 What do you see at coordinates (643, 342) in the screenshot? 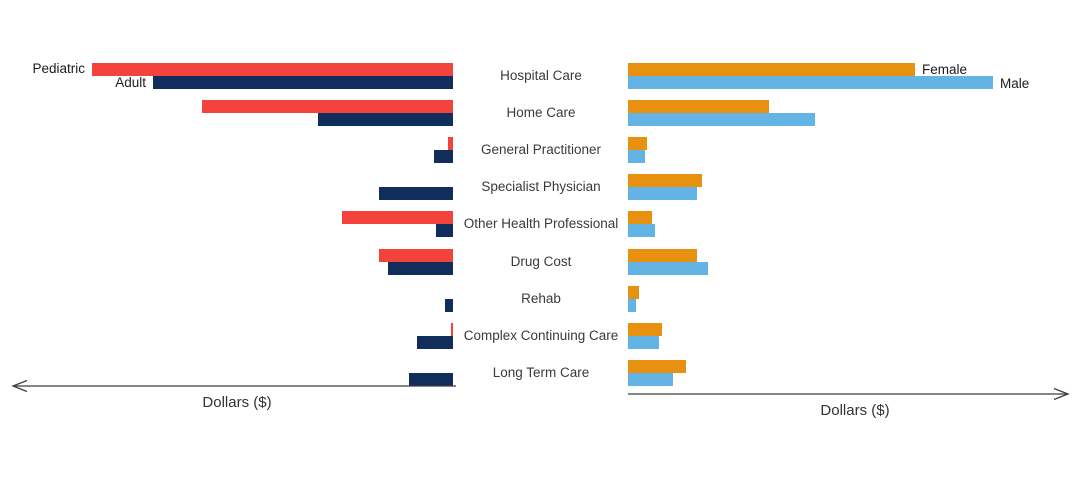
I see `bar-male-complex-continuing-care` at bounding box center [643, 342].